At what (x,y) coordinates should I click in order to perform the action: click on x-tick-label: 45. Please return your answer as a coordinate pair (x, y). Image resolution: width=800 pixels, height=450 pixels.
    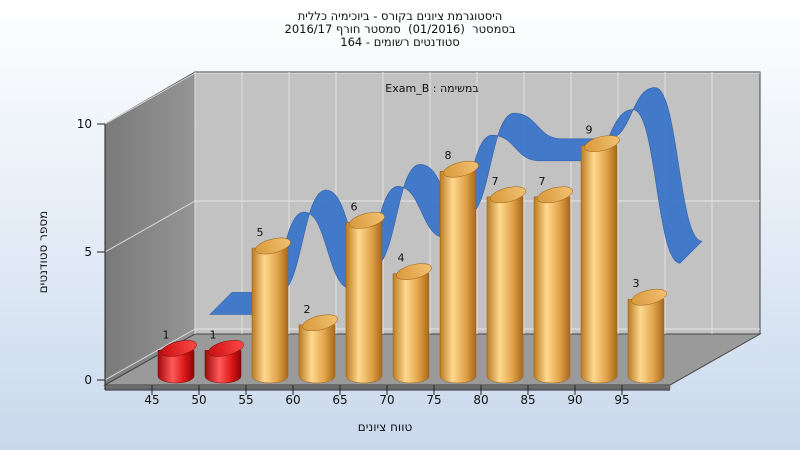
    Looking at the image, I should click on (151, 400).